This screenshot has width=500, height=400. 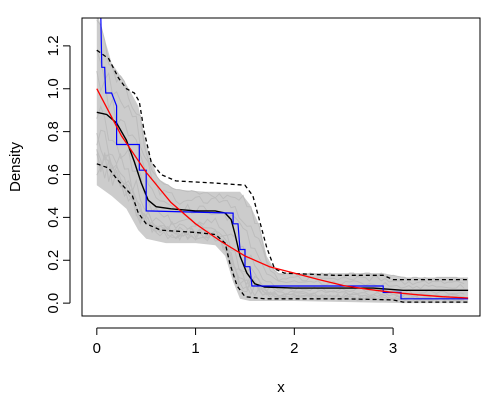 I want to click on y-tick-label: 0.4, so click(x=53, y=217).